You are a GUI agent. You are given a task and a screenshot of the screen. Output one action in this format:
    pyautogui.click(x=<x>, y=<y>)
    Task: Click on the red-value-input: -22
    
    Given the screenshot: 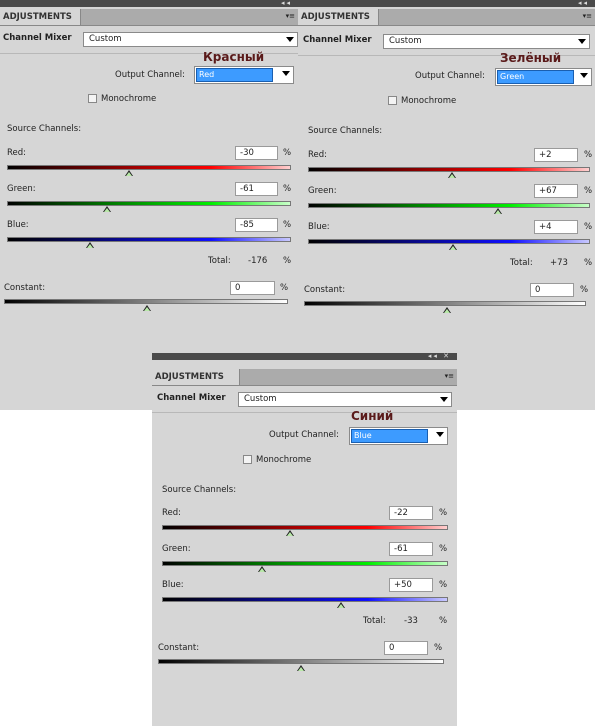 What is the action you would take?
    pyautogui.click(x=411, y=513)
    